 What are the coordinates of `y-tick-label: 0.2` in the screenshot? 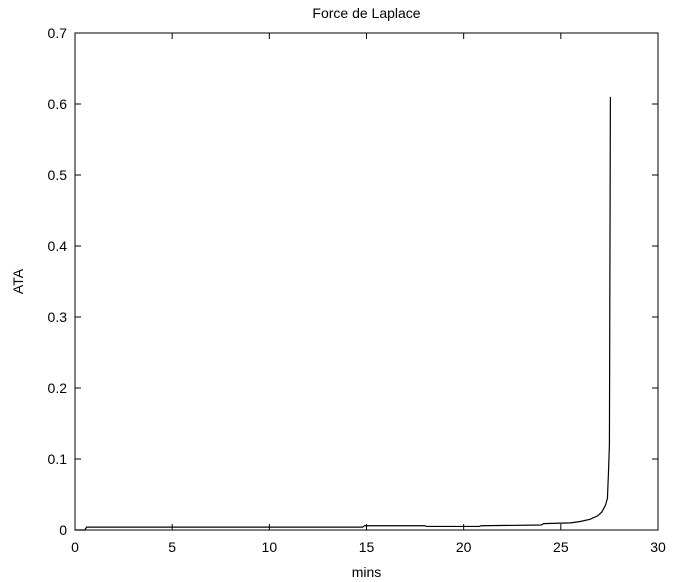 It's located at (58, 388).